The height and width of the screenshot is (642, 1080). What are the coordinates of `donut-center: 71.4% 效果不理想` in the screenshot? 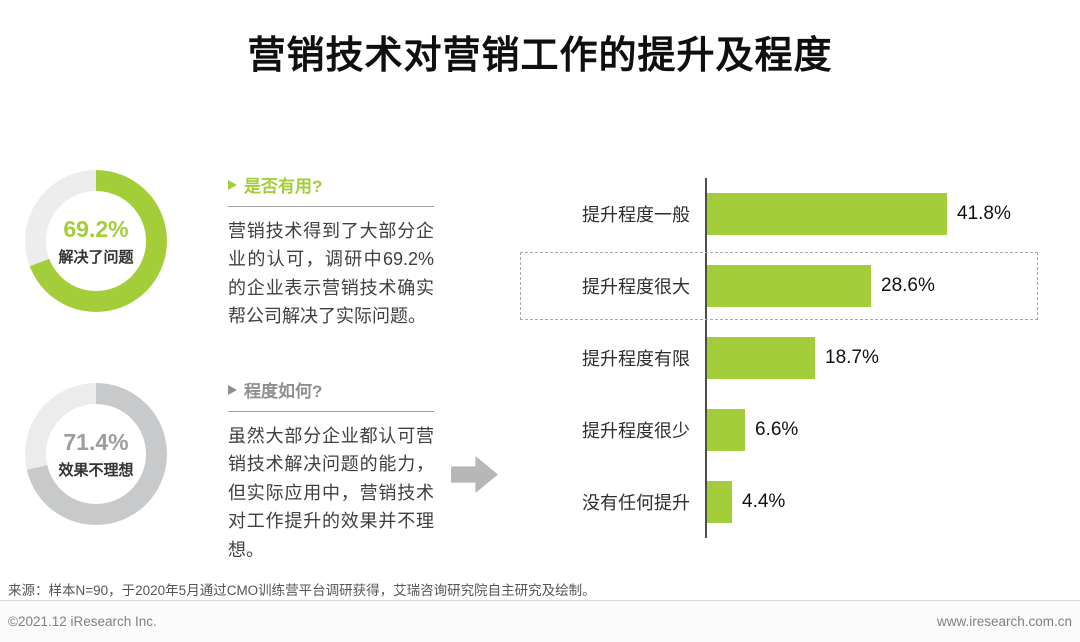 It's located at (96, 454).